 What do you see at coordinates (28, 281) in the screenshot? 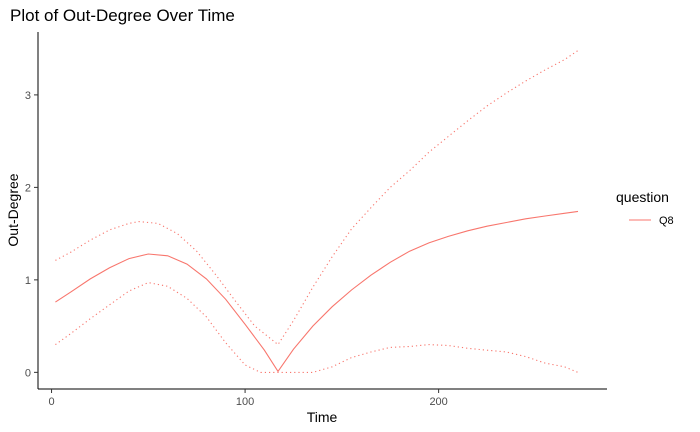
I see `y-tick-label: 1` at bounding box center [28, 281].